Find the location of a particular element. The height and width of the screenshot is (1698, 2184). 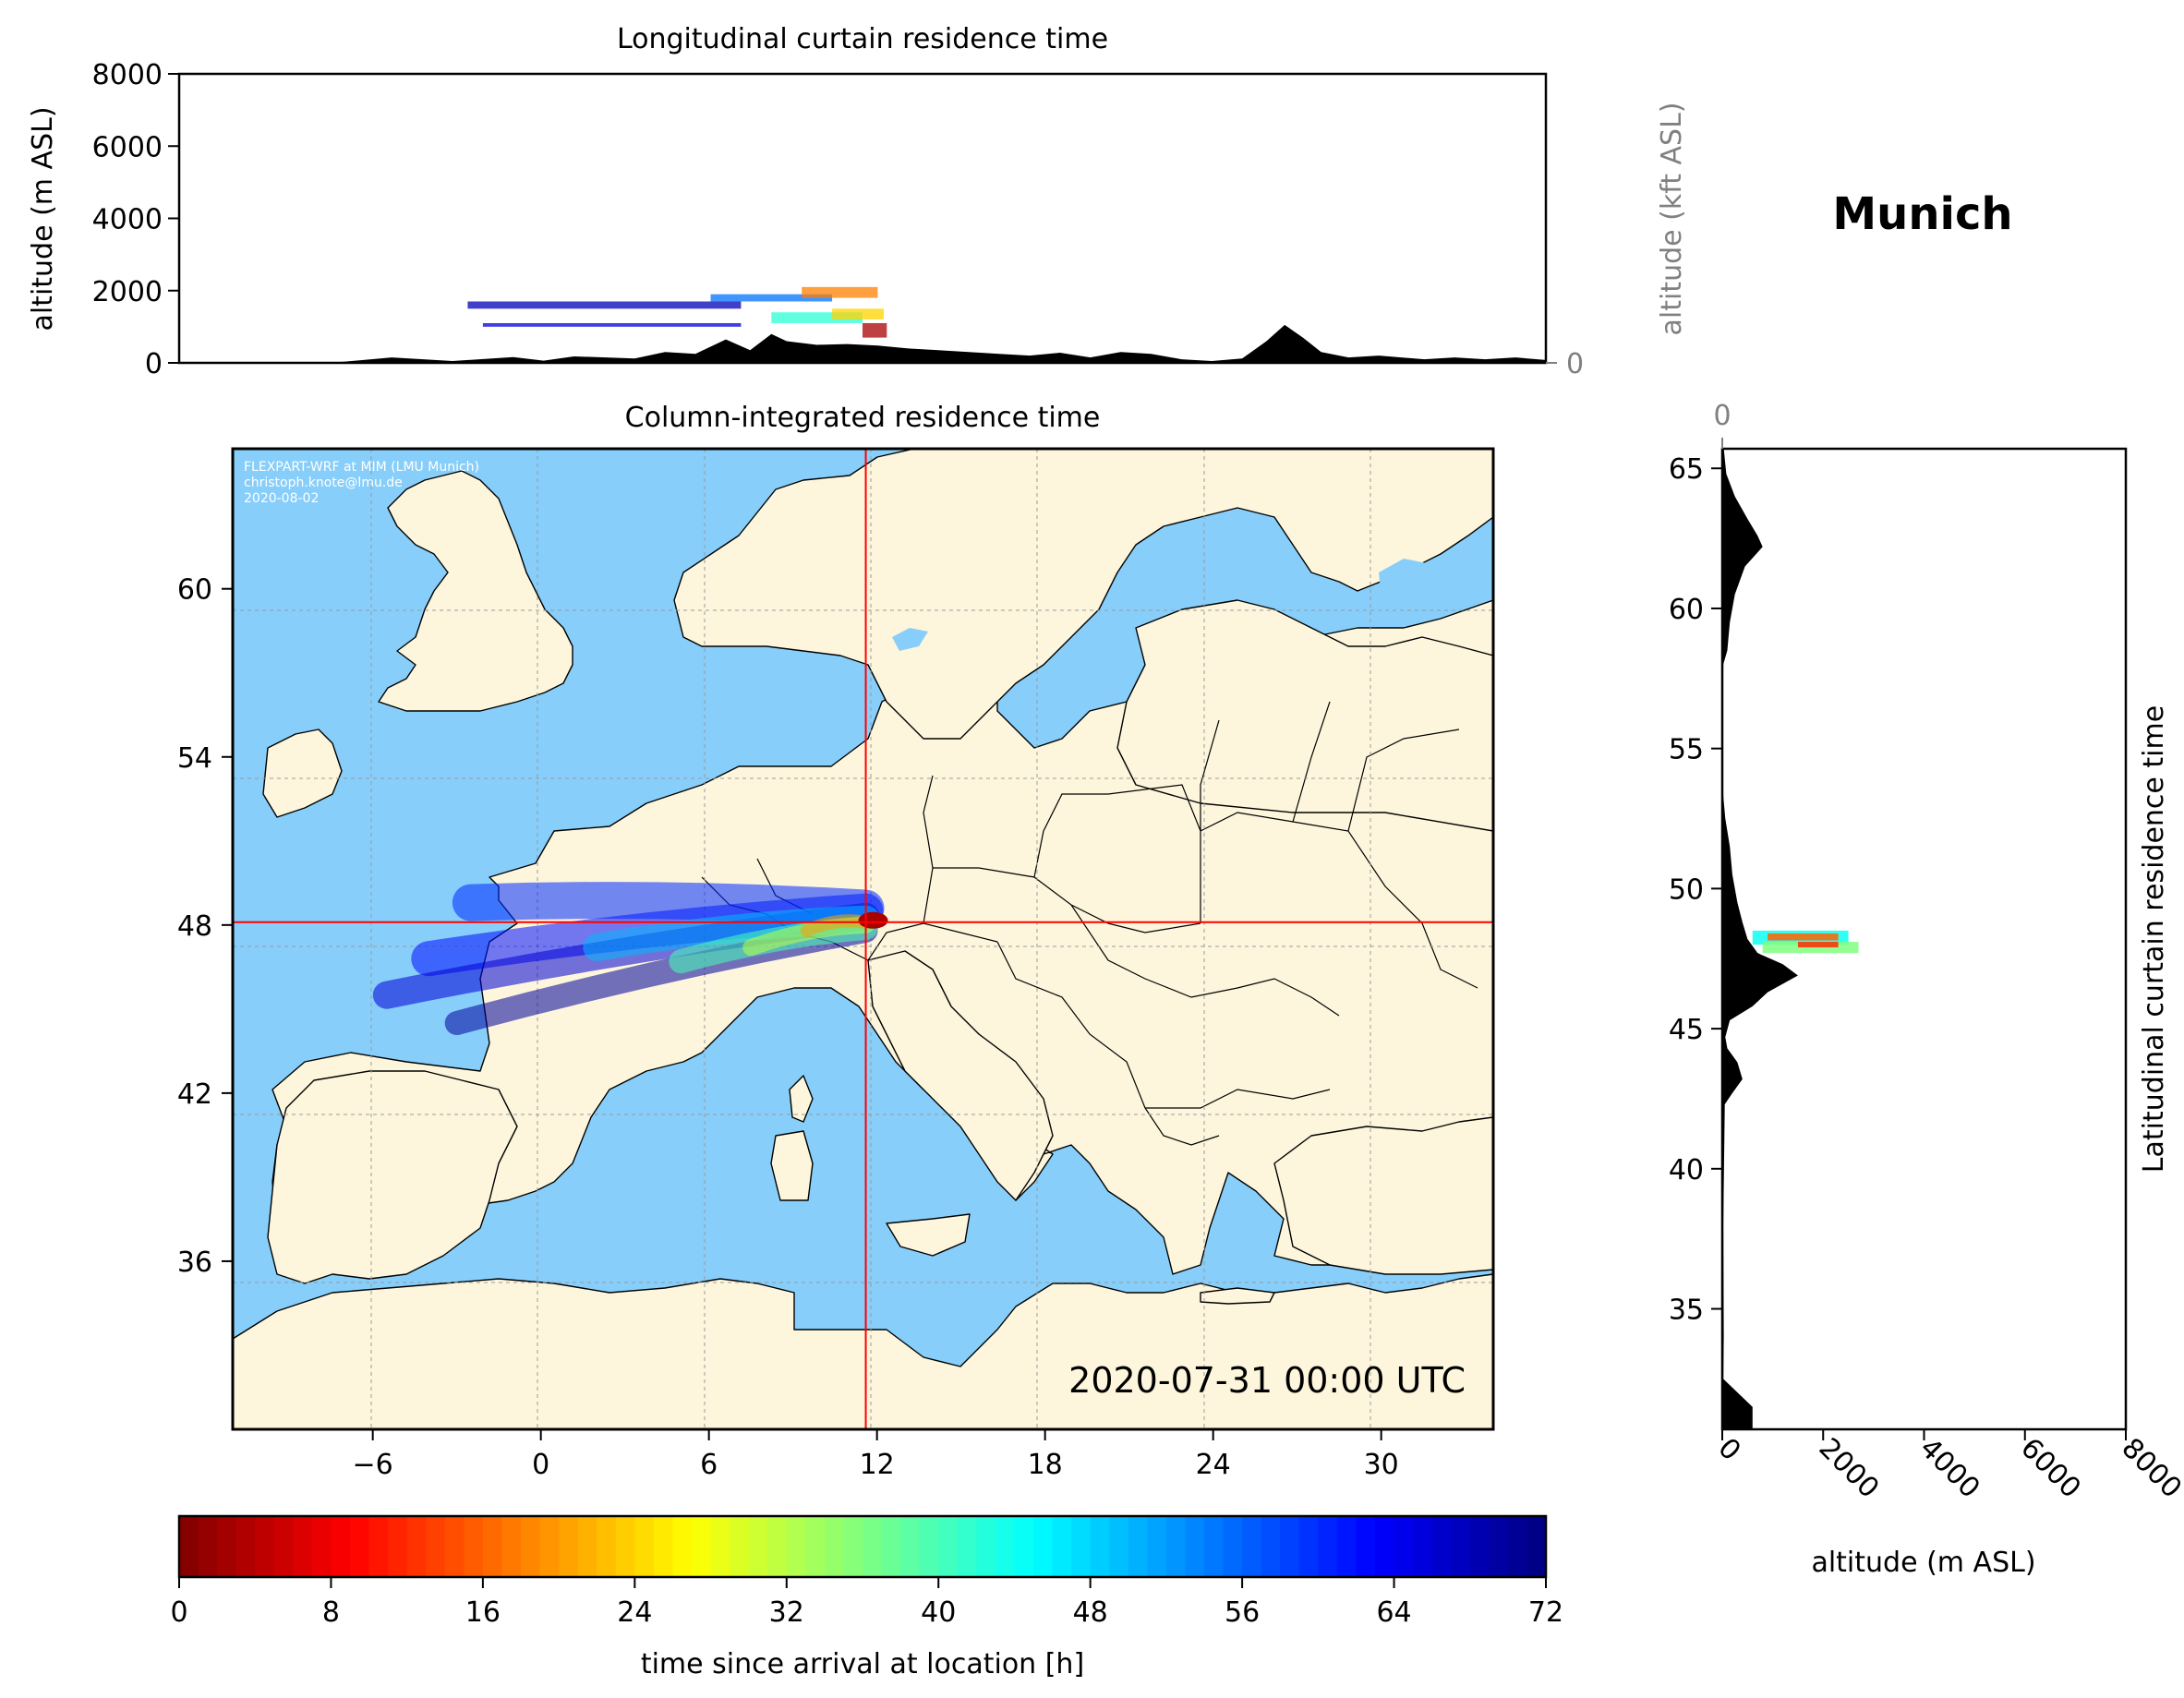

credit-line-3: 2020-08-02 is located at coordinates (281, 498).